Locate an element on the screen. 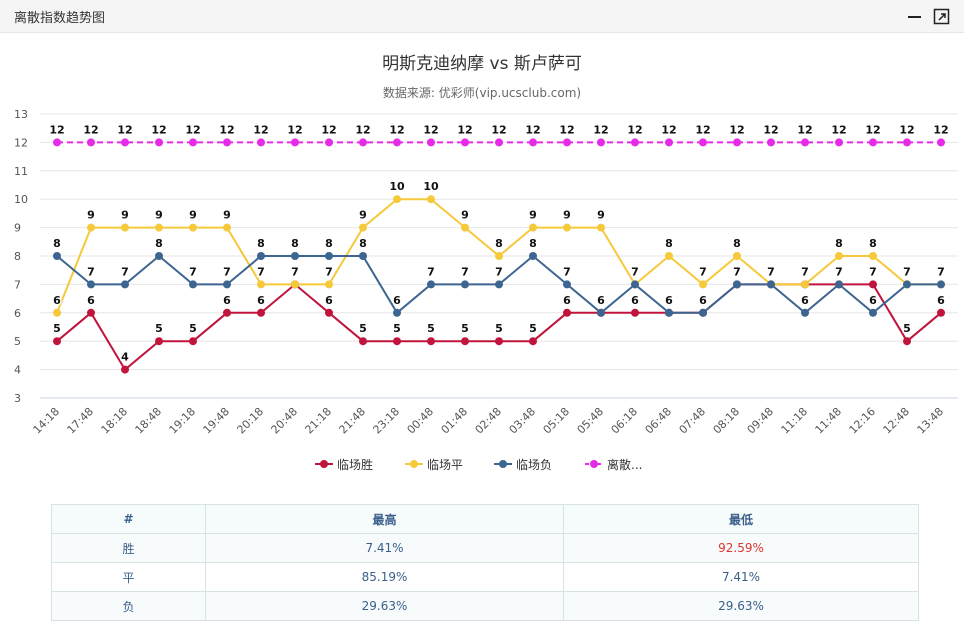 The width and height of the screenshot is (964, 629). x-tick-label: 00:48 is located at coordinates (421, 421).